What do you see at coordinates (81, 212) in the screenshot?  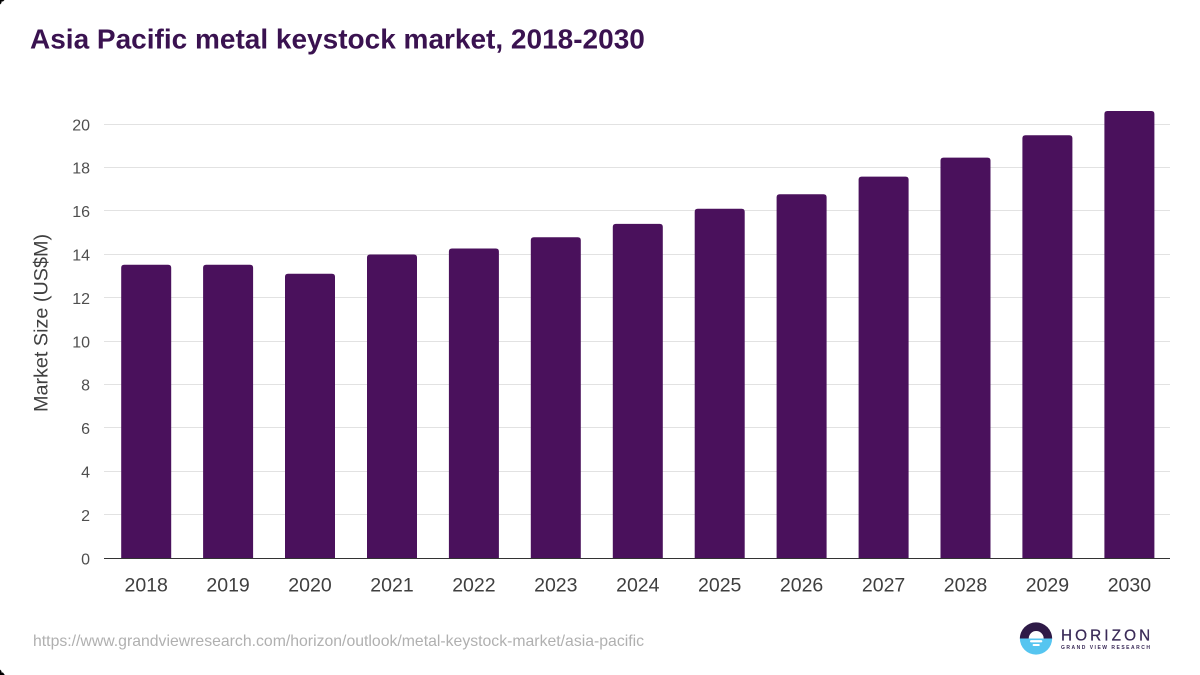 I see `svg-text: 16` at bounding box center [81, 212].